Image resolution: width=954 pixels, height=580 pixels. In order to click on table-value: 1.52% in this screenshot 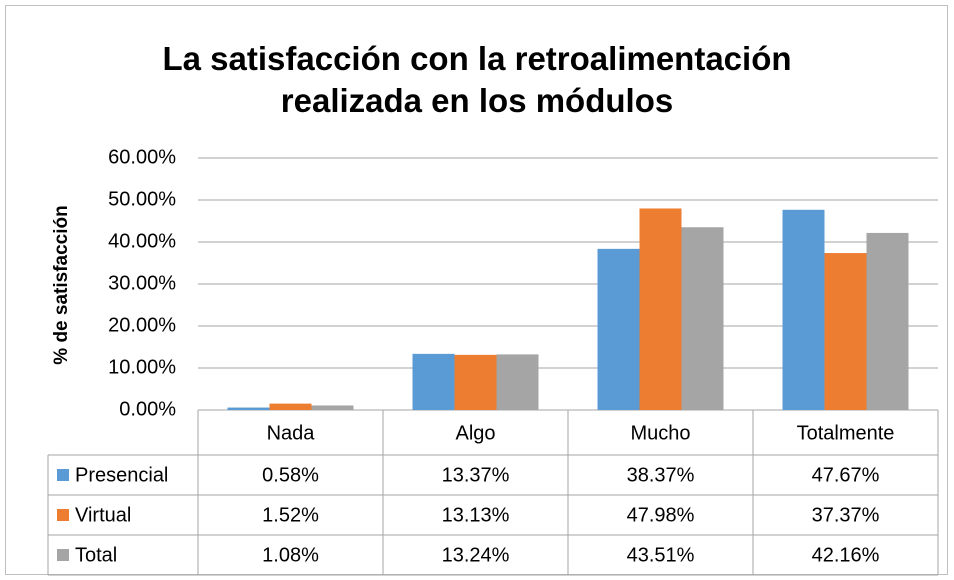, I will do `click(290, 515)`.